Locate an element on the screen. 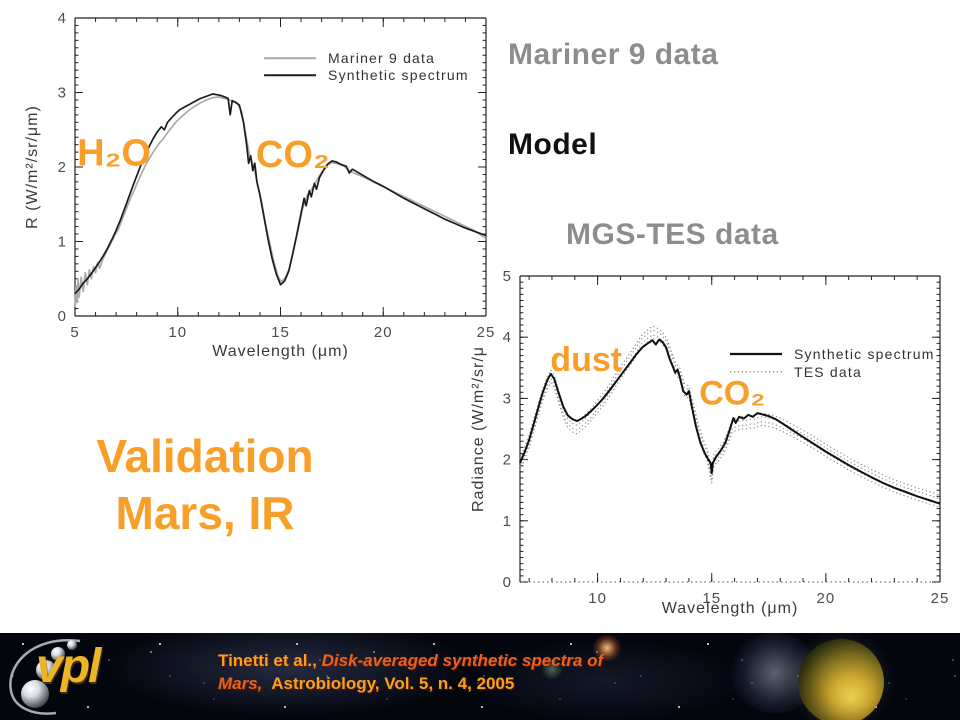  label-model: Model is located at coordinates (553, 144).